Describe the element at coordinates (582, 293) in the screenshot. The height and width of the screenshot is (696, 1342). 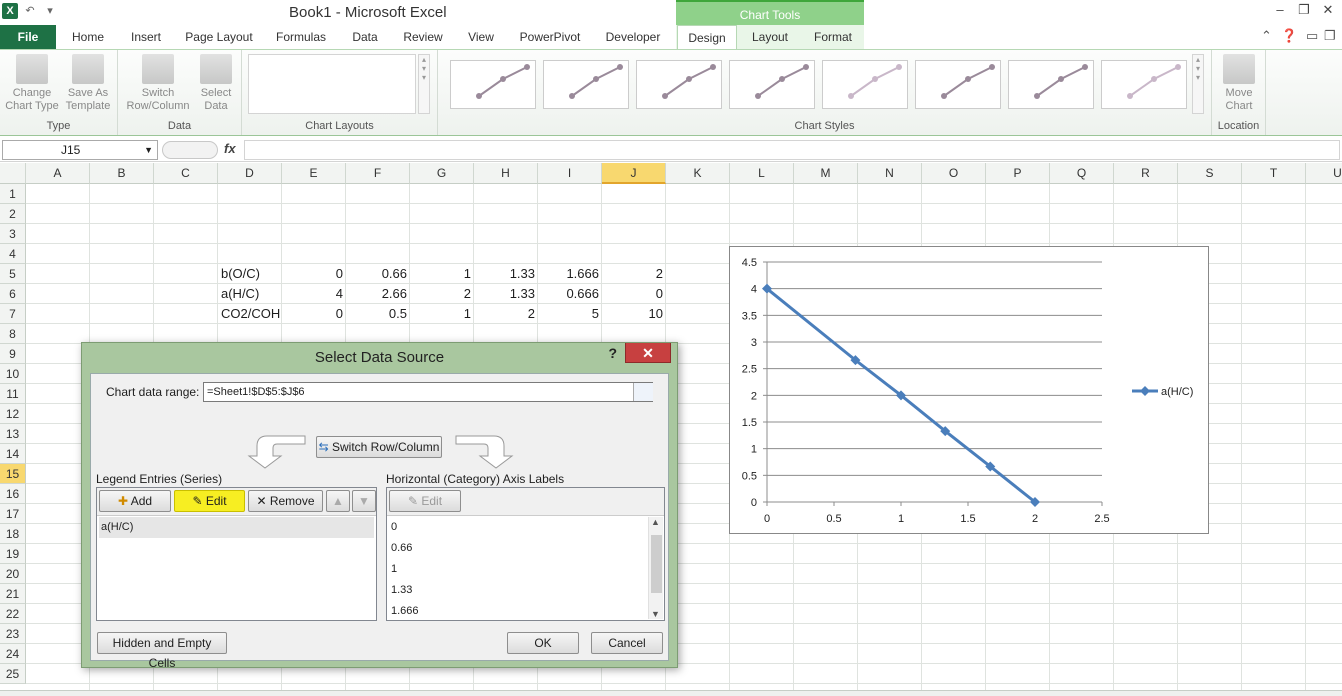
I see `cell: 0.666` at that location.